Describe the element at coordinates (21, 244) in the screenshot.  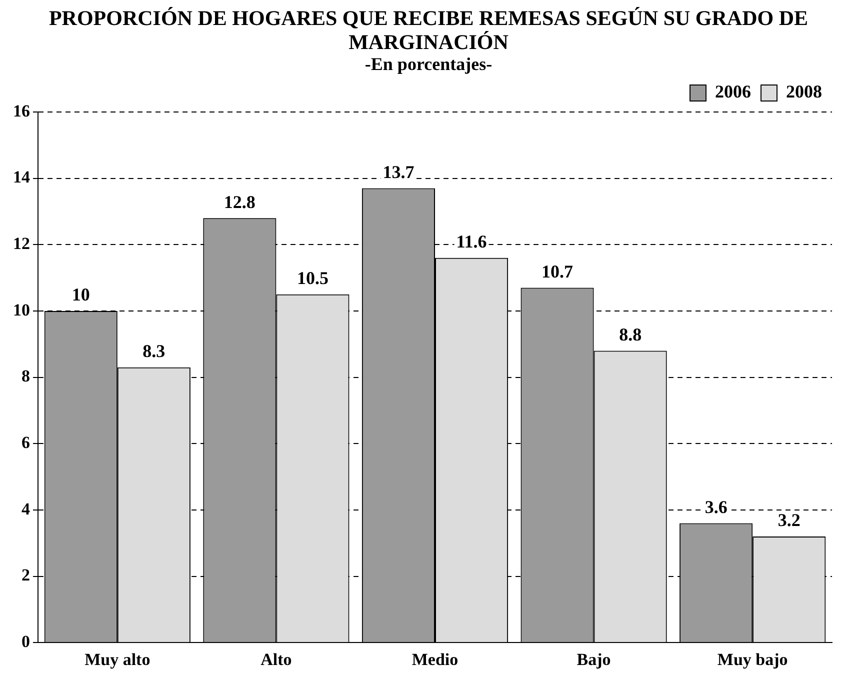
I see `y-tick-label: 12` at that location.